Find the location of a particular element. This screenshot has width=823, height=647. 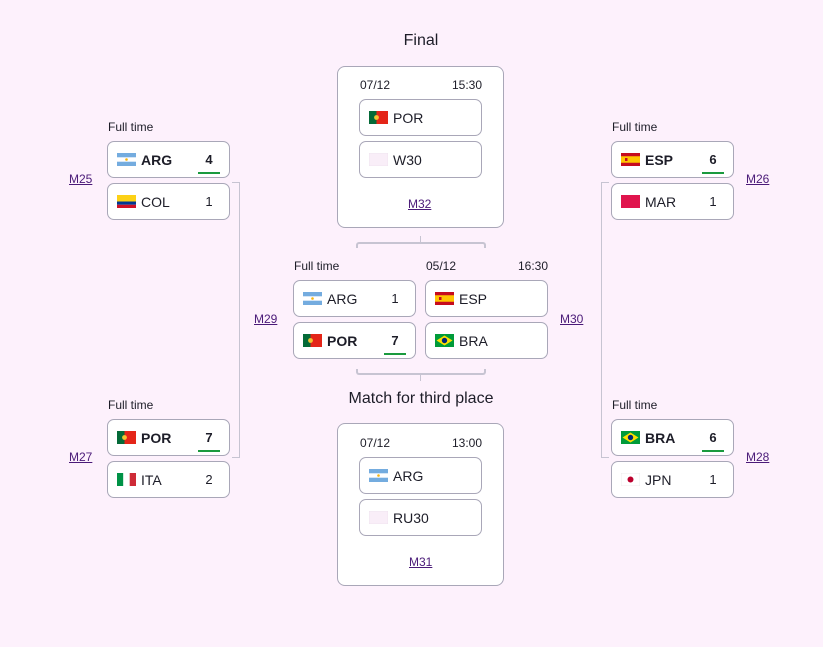

flag-ita-icon is located at coordinates (126, 479).